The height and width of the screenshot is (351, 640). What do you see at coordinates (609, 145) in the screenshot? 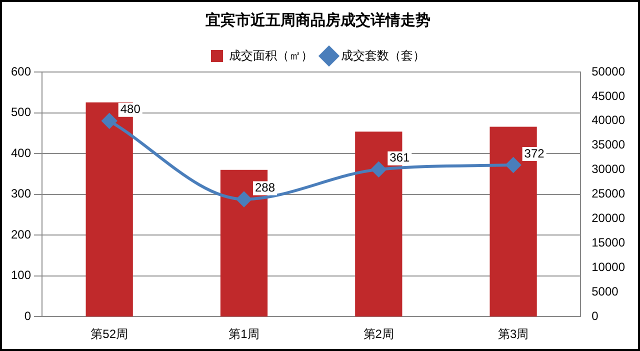
I see `y2-tick-label: 35000` at bounding box center [609, 145].